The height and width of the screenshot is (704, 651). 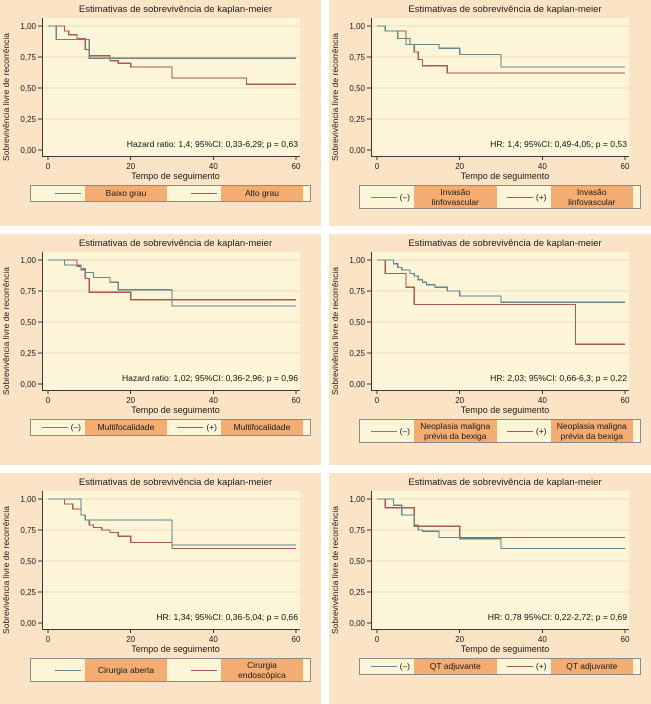 I want to click on legend-label: Alto grau, so click(x=262, y=193).